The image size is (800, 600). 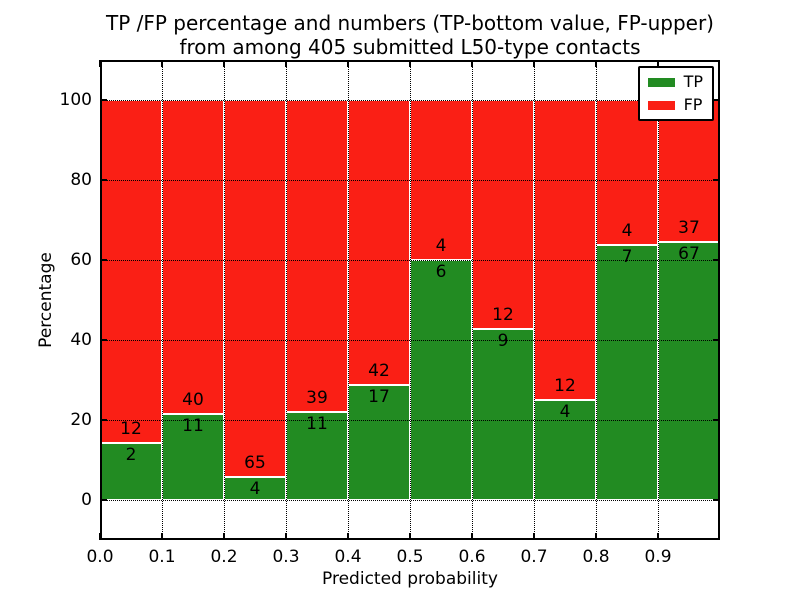 I want to click on x-tick-label: 0.4, so click(x=348, y=557).